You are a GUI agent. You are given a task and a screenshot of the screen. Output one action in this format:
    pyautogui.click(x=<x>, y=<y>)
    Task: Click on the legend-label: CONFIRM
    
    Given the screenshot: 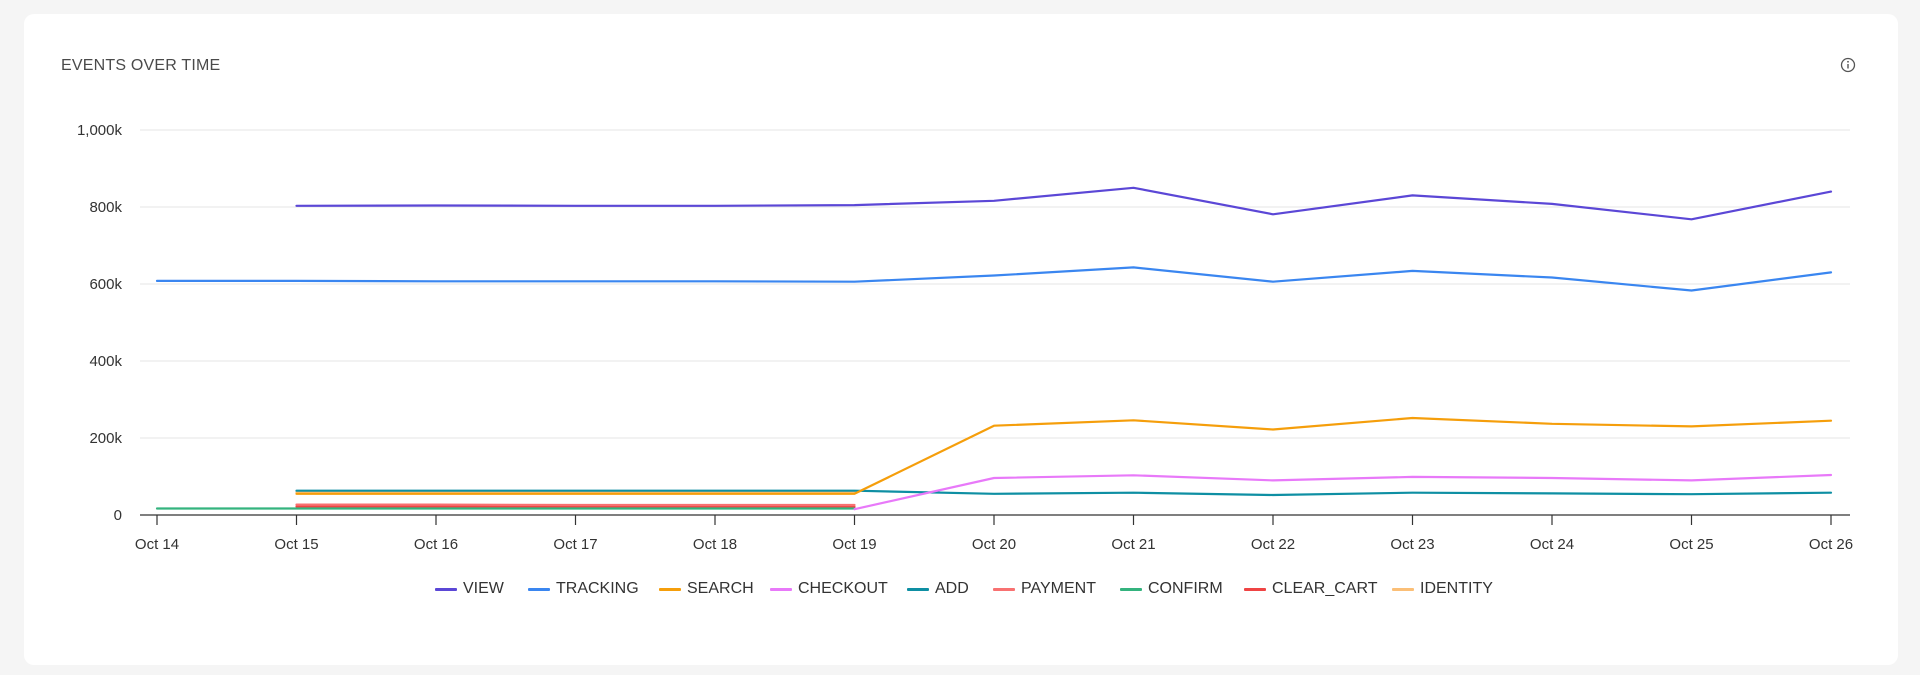 What is the action you would take?
    pyautogui.click(x=1185, y=588)
    